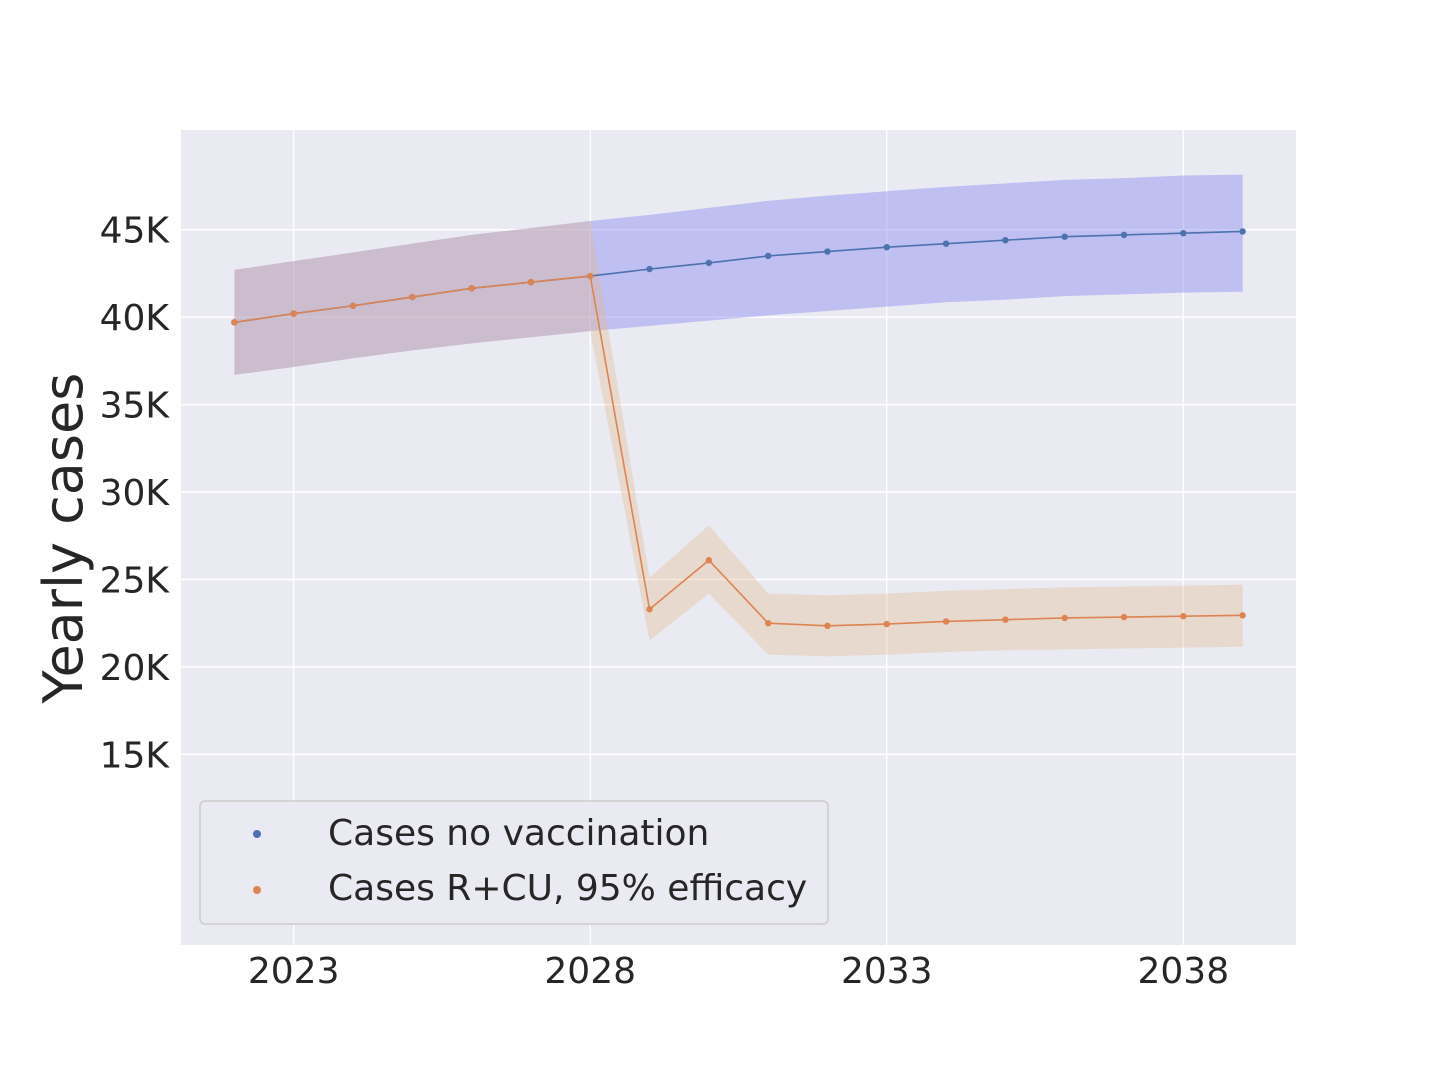 This screenshot has width=1440, height=1080. What do you see at coordinates (738, 274) in the screenshot?
I see `band-no-vaccination` at bounding box center [738, 274].